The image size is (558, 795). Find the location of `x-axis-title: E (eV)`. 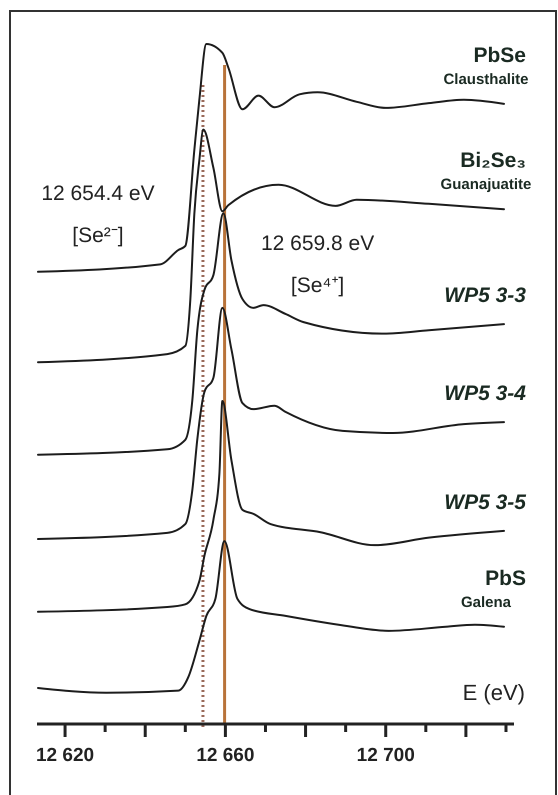

x-axis-title: E (eV) is located at coordinates (493, 692).